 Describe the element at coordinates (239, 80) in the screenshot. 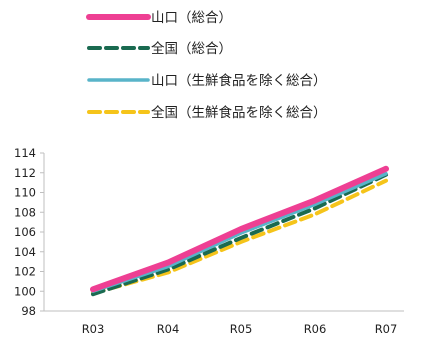

I see `legend-label-3: 山口（生鮮食品を除く総合）` at that location.